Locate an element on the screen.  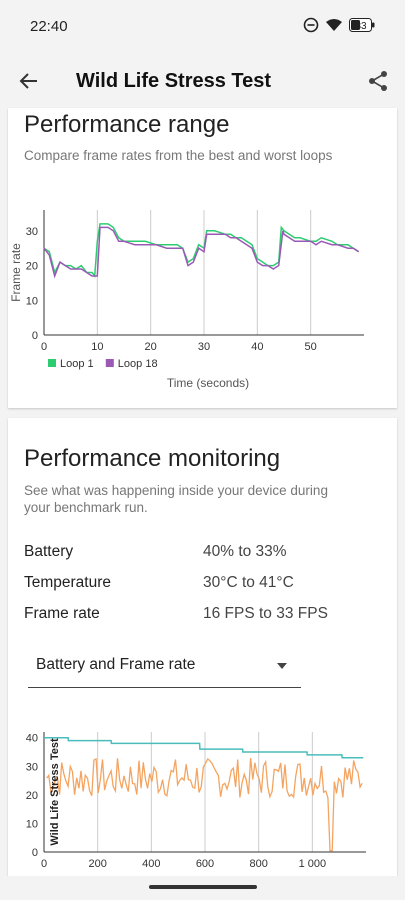
temperature-label: Temperature is located at coordinates (68, 582).